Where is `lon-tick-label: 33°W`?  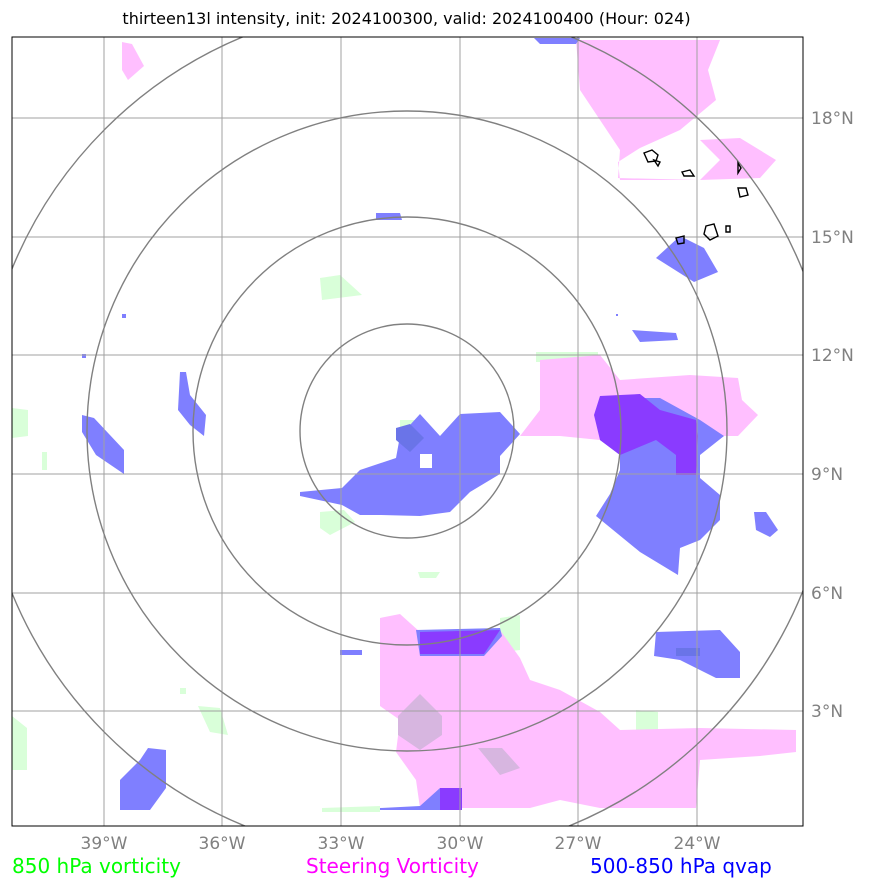 lon-tick-label: 33°W is located at coordinates (341, 844).